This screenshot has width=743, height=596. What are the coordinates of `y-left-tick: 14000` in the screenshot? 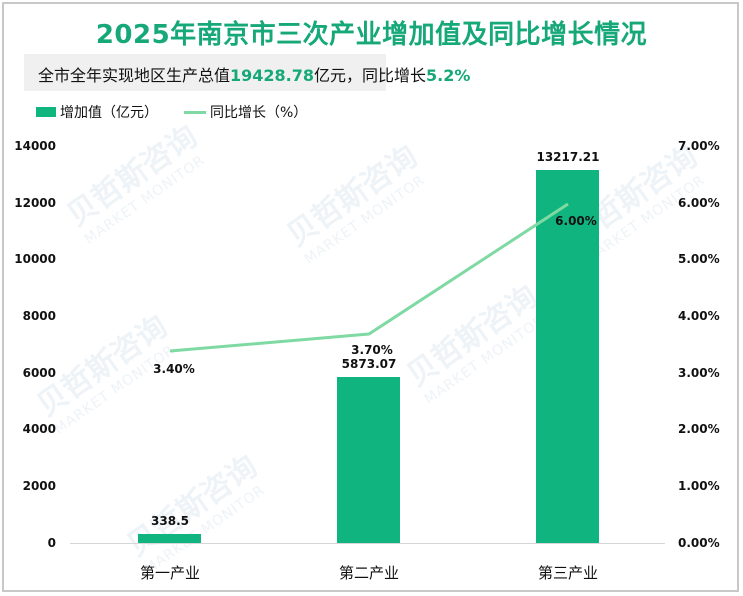 It's located at (35, 146).